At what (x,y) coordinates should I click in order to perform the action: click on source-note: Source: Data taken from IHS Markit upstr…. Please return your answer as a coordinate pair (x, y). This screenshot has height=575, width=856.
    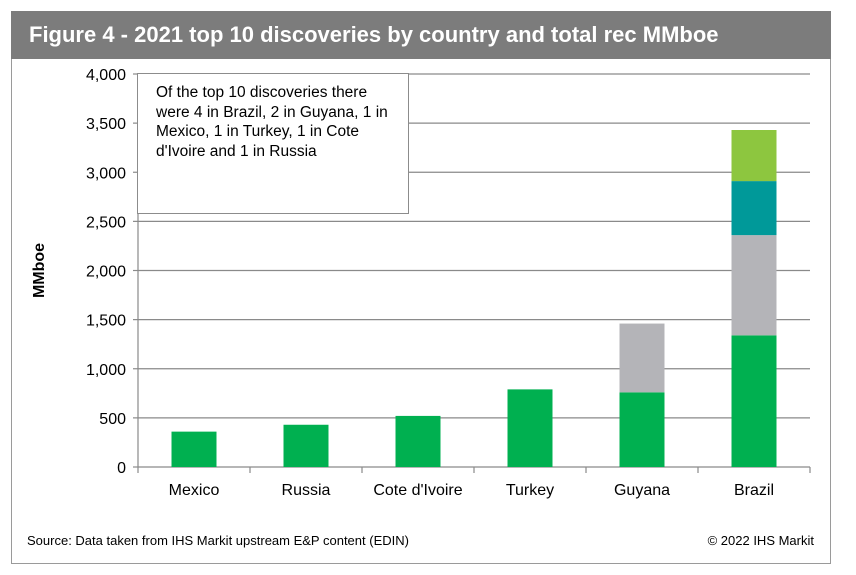
    Looking at the image, I should click on (218, 540).